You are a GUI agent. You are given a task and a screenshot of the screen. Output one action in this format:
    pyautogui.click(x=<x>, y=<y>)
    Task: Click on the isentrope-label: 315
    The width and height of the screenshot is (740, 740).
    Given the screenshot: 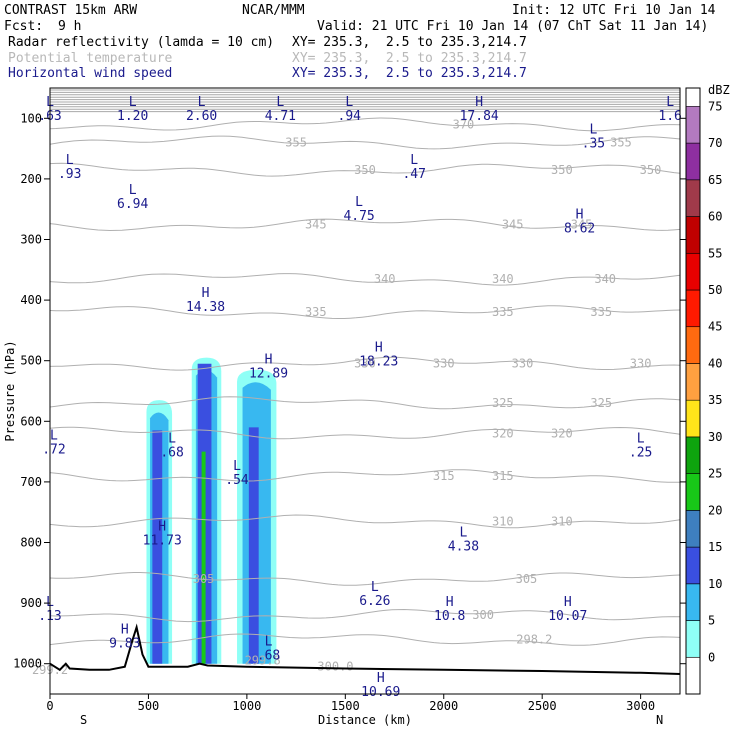 What is the action you would take?
    pyautogui.click(x=444, y=476)
    